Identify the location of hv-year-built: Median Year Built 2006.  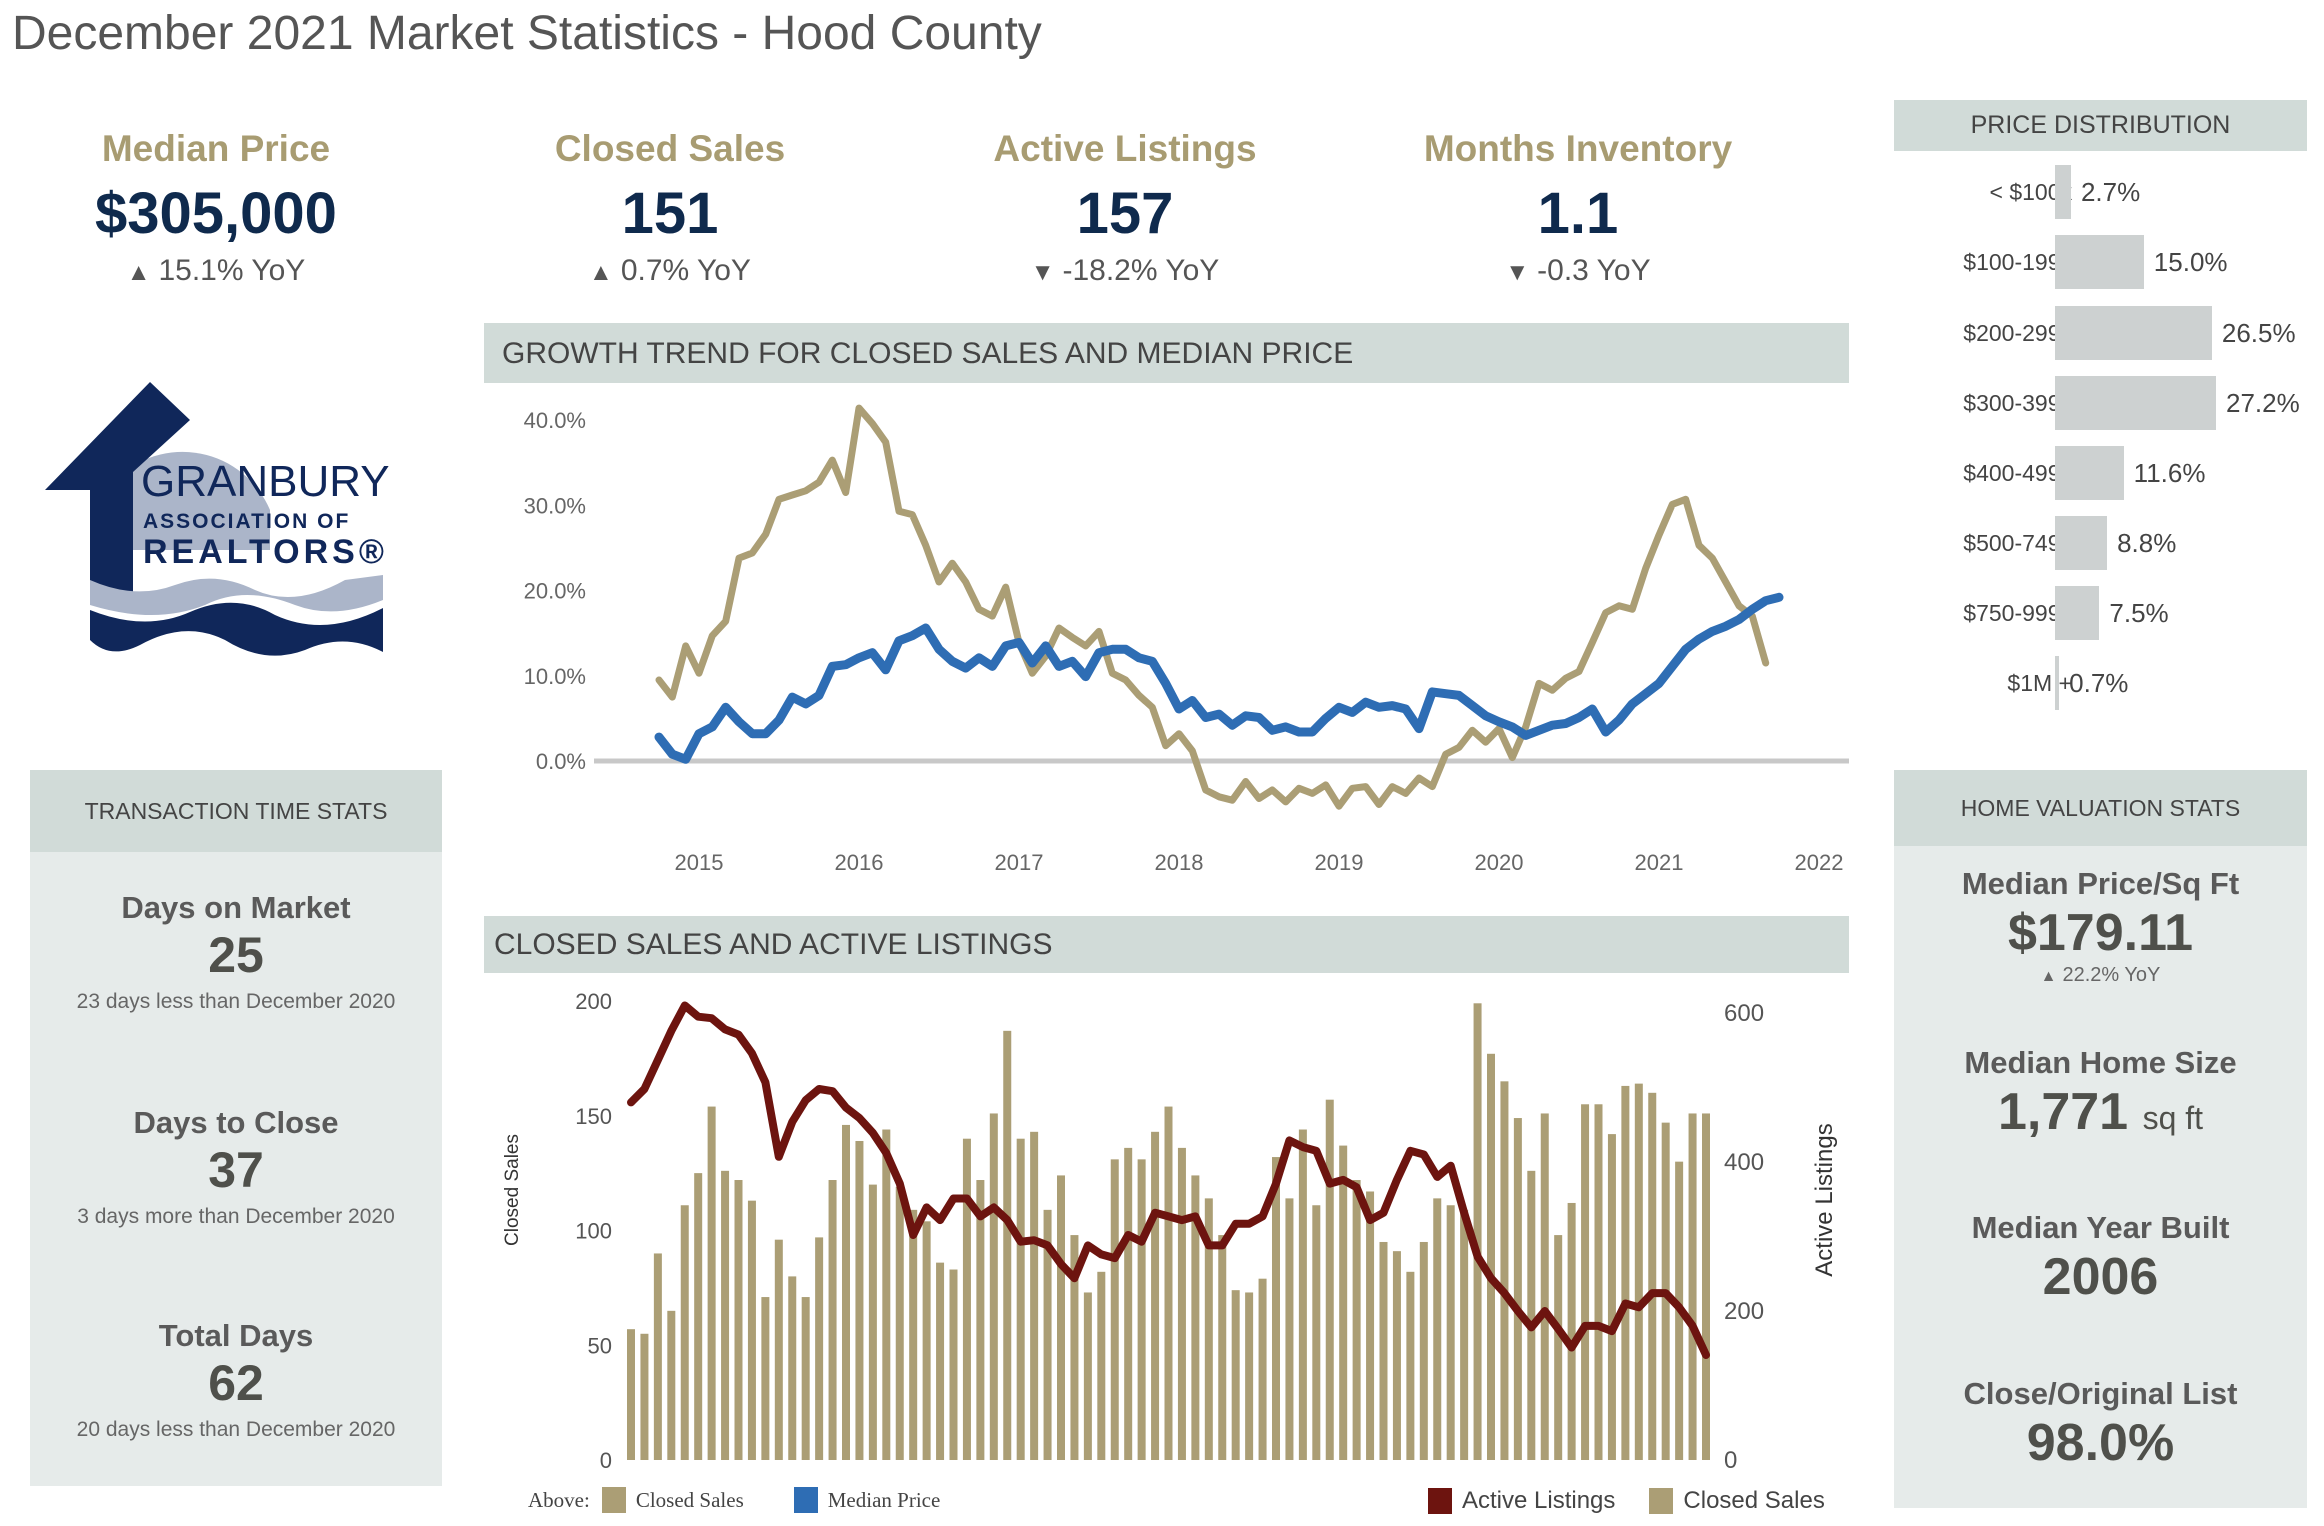
(2100, 1259).